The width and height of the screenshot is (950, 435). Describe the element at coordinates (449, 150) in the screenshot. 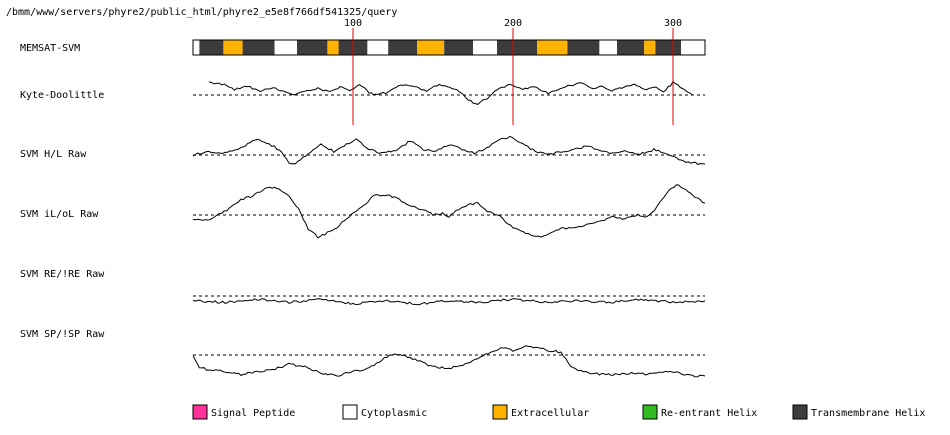

I see `svm-hl-profile-line` at that location.